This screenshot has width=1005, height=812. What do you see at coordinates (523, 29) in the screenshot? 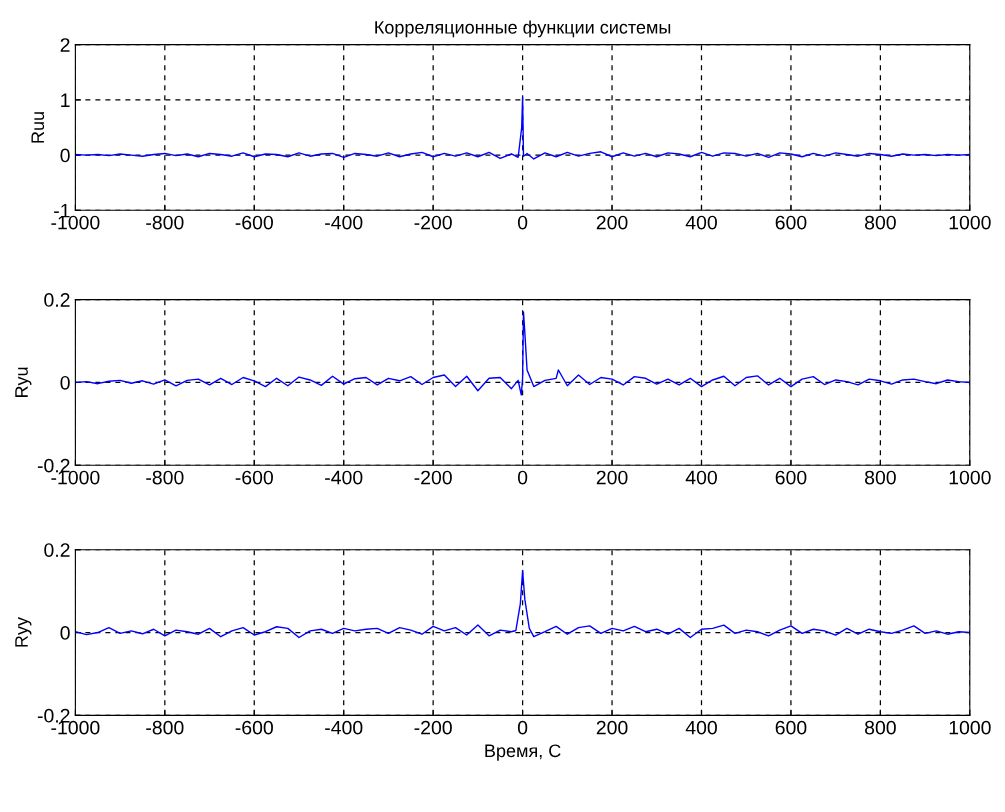
I see `chart-title: Корреляционные функции системы` at bounding box center [523, 29].